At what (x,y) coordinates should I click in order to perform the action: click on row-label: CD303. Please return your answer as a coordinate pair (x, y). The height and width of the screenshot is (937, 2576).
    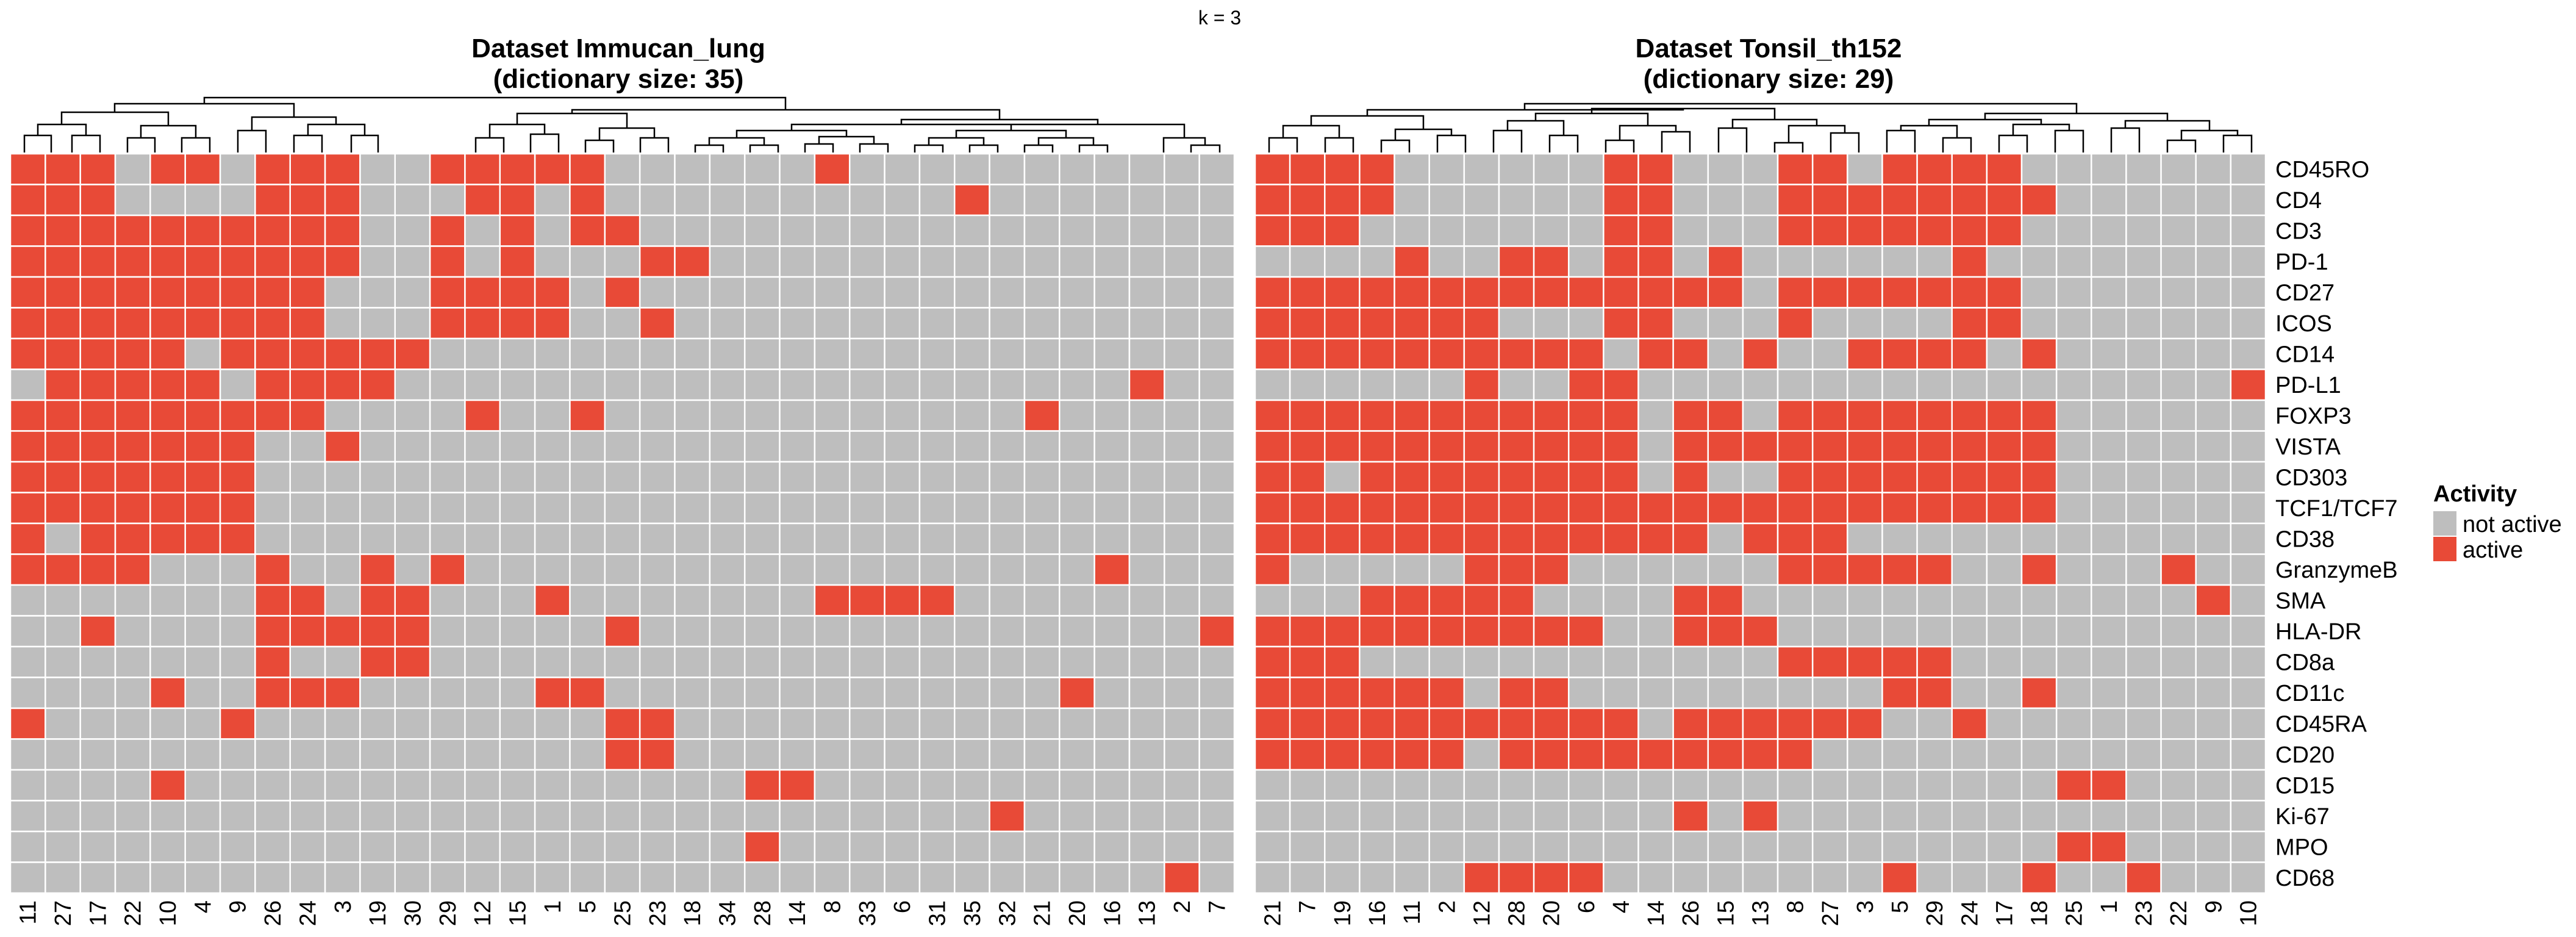
    Looking at the image, I should click on (2311, 477).